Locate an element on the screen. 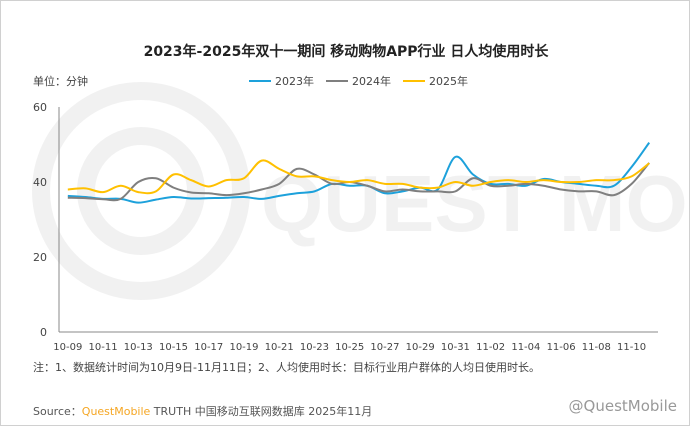 The width and height of the screenshot is (690, 426). x-tick-label: 10-25 is located at coordinates (349, 347).